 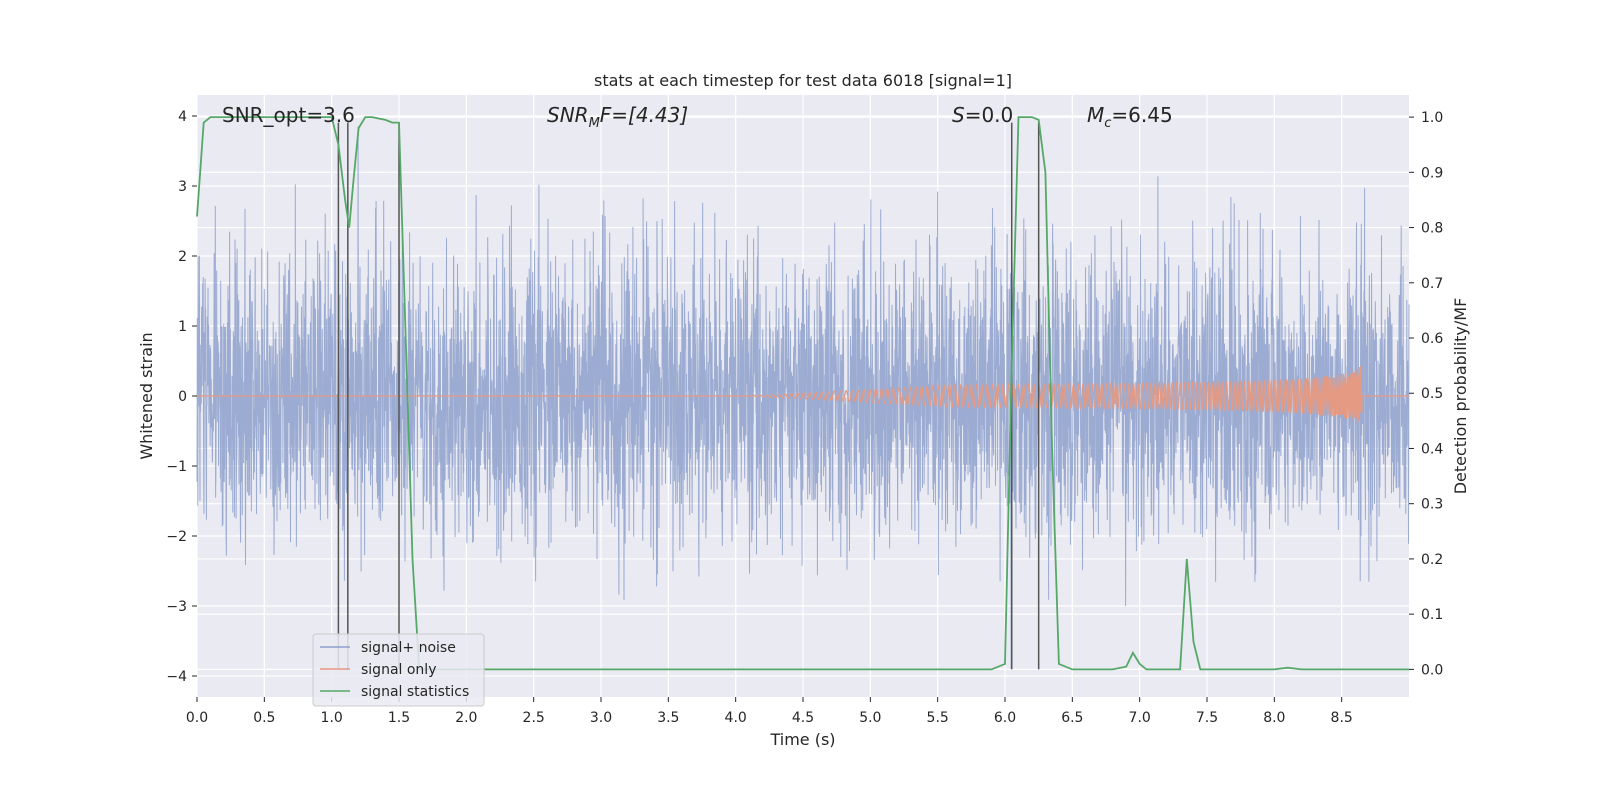 I want to click on y-tick-labels: 4 3 2 1 0 −1 −2 −3 −4, so click(x=181, y=397).